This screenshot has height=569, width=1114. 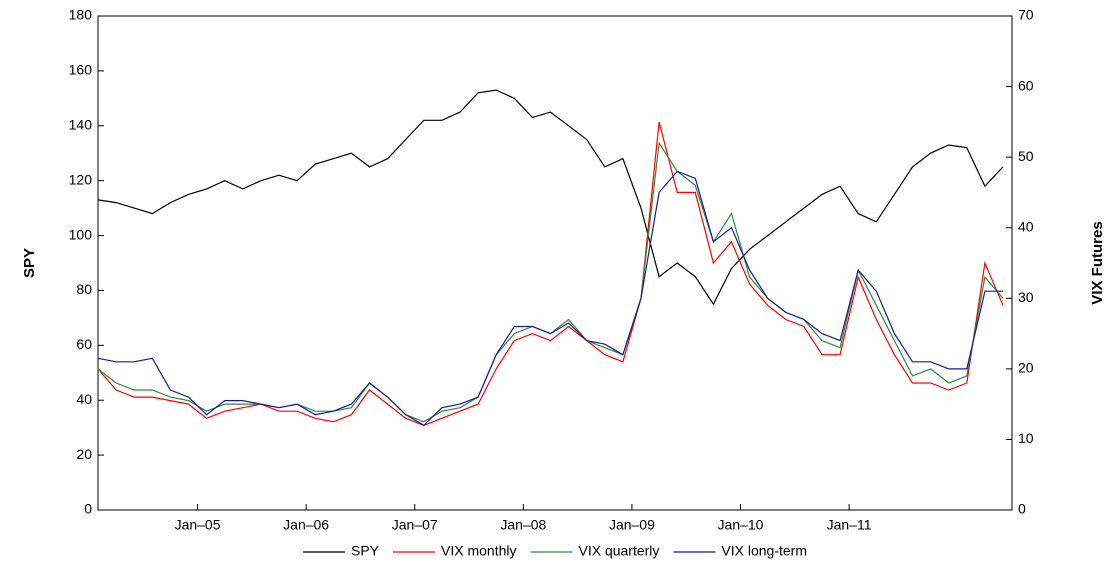 I want to click on x-tick-label: Jan–08, so click(x=523, y=525).